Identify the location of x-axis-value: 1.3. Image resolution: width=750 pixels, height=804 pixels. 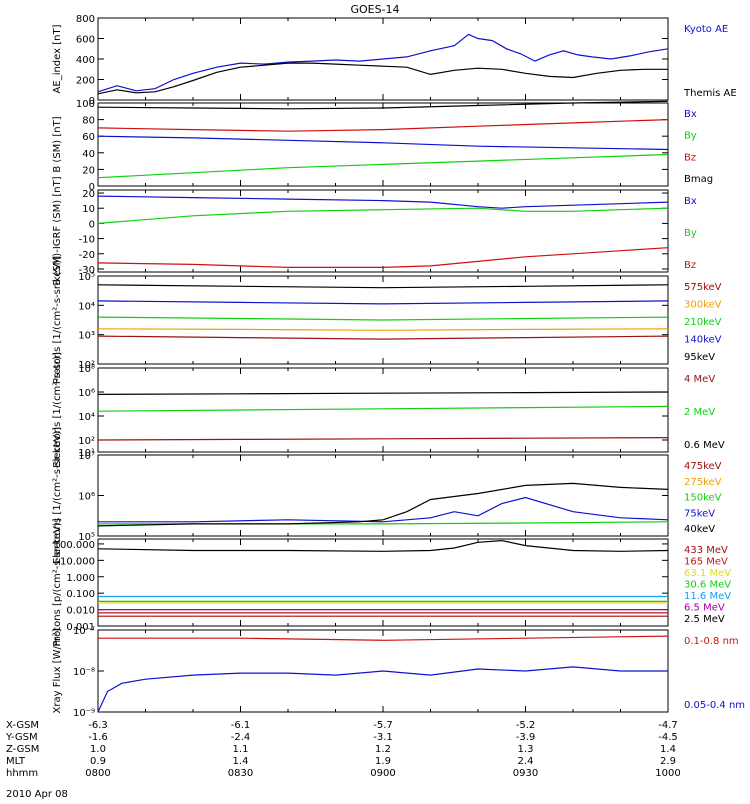
(526, 749).